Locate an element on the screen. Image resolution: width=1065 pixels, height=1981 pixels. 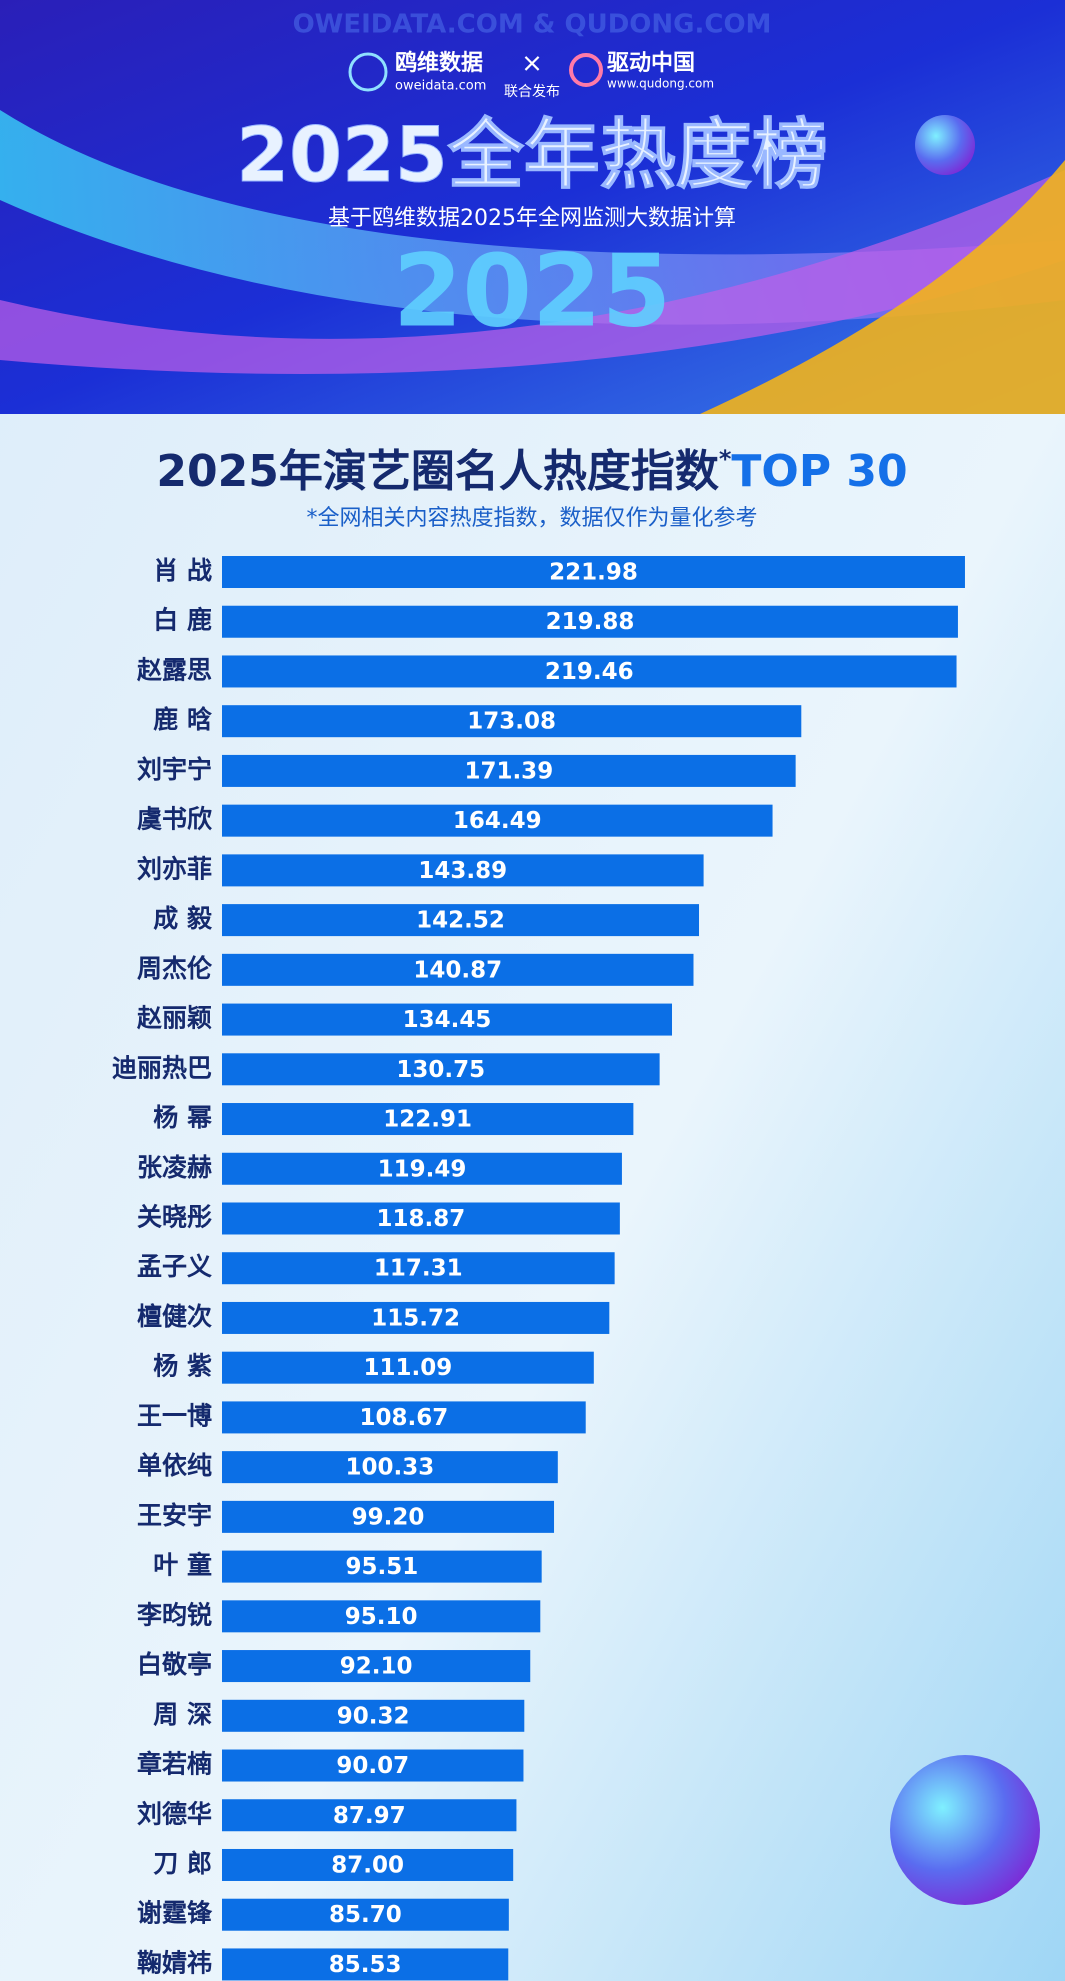
category-label: 迪丽热巴 is located at coordinates (162, 1067).